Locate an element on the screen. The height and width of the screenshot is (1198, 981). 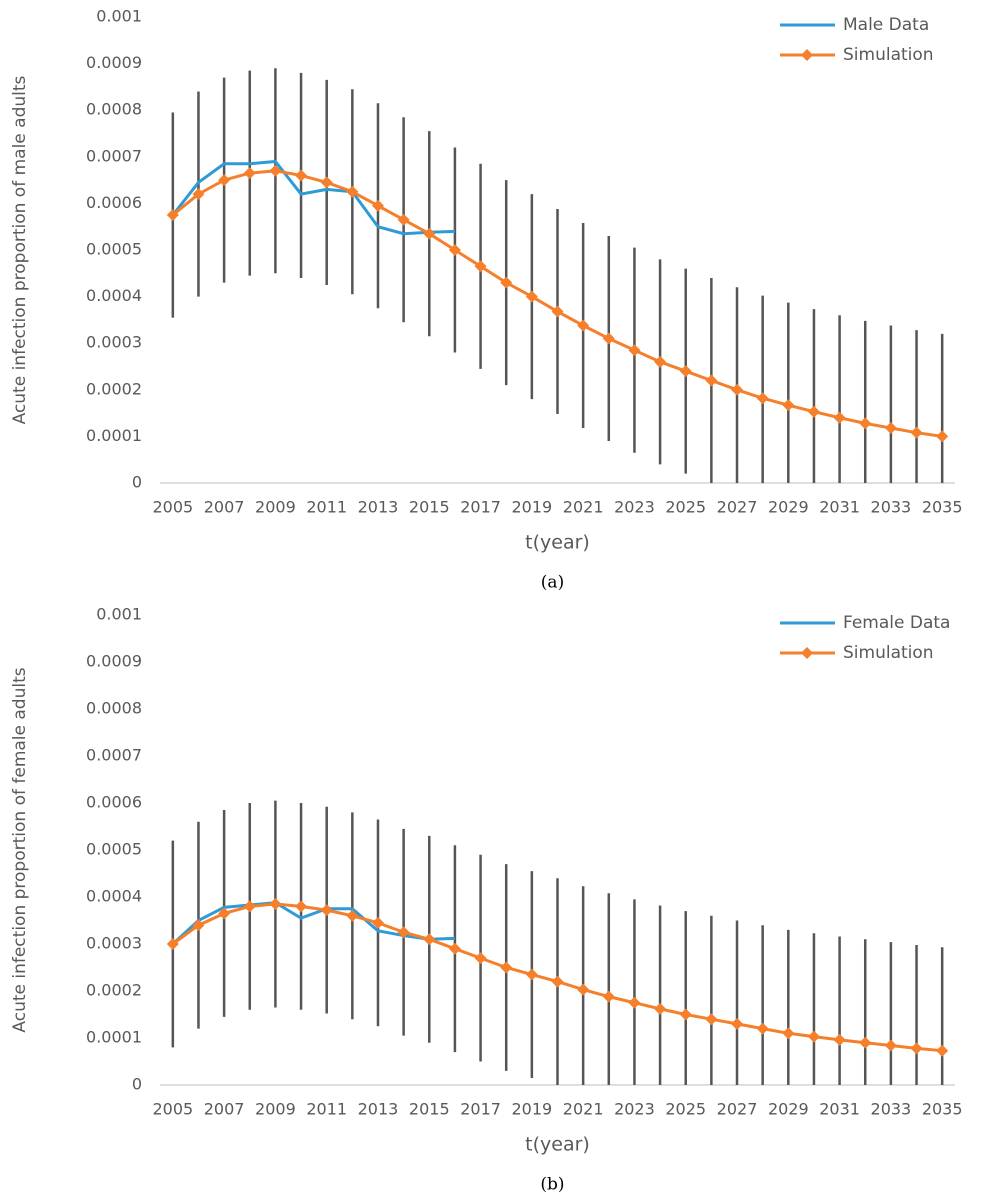
legend-label: Female Data is located at coordinates (896, 623).